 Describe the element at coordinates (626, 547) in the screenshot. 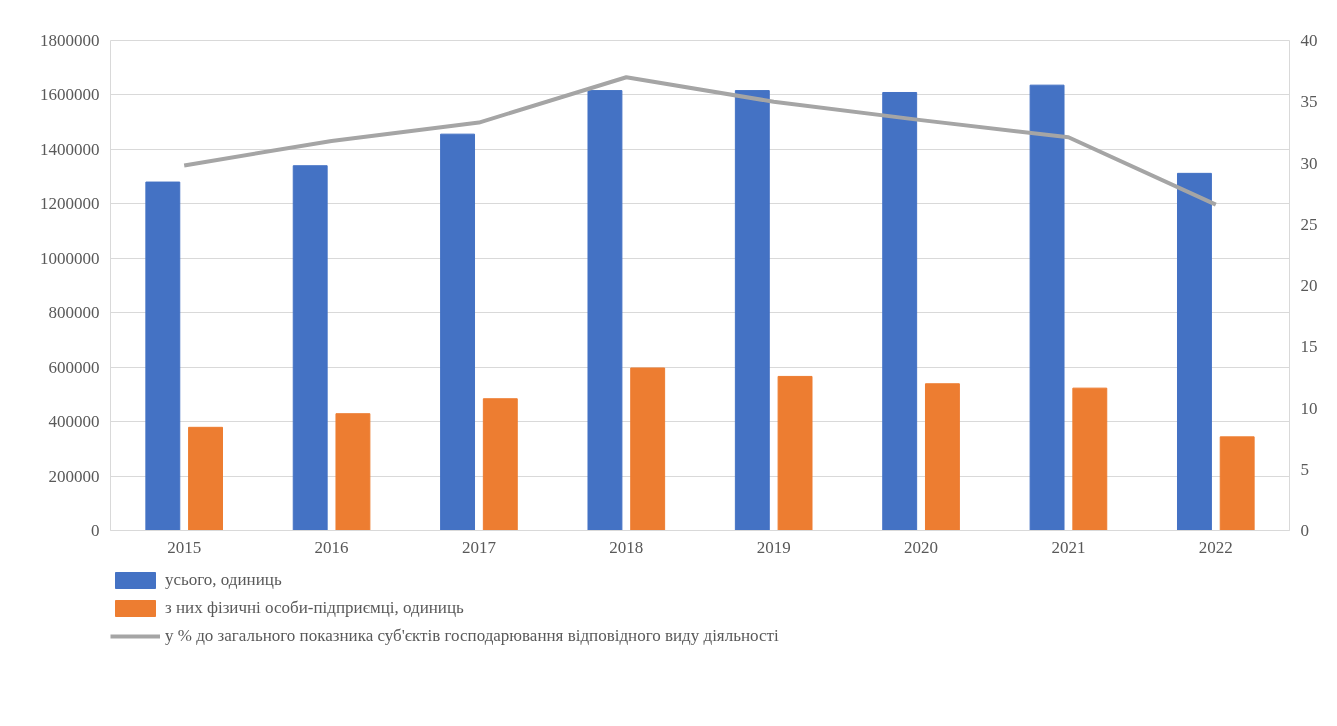

I see `x-tick-label: 2018` at that location.